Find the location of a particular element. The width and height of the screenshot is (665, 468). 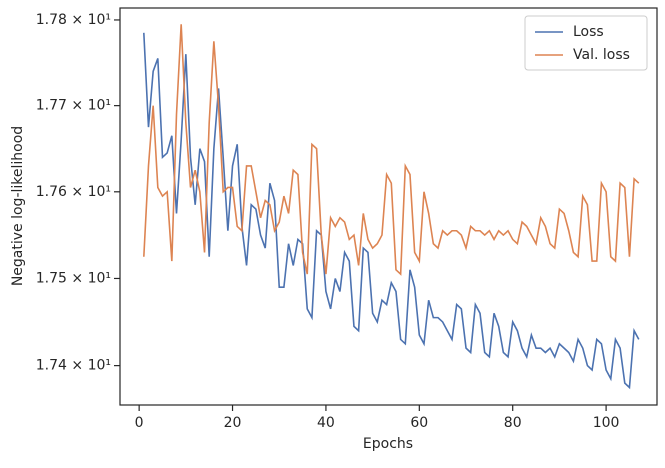

x-tick-label: 80 is located at coordinates (513, 423).